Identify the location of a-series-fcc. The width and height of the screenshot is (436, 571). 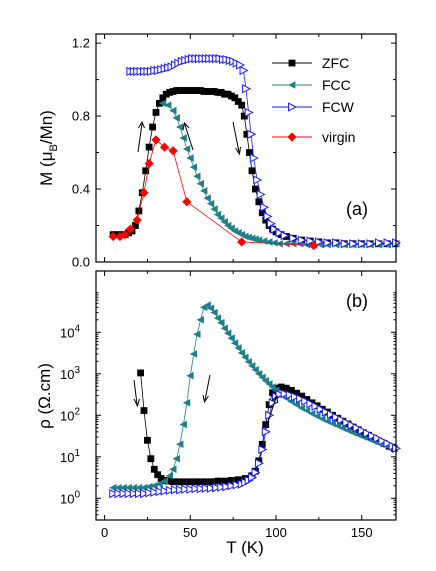
(279, 174).